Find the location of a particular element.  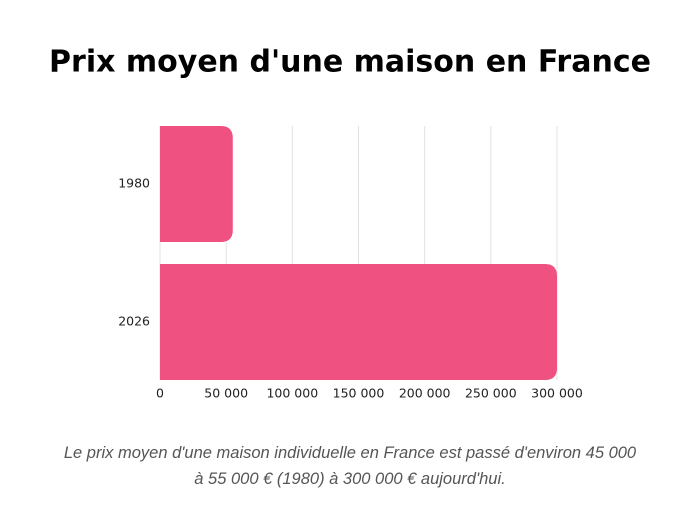

x-tick-label: 50 000 is located at coordinates (226, 393).